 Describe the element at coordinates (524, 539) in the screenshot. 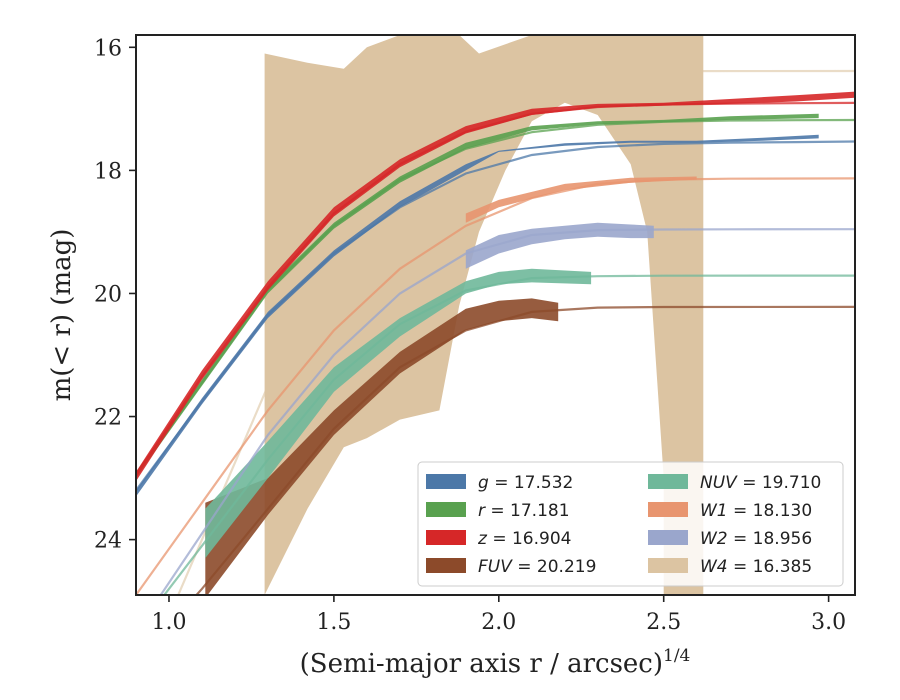

I see `legend-label-z: z = 16.904` at that location.